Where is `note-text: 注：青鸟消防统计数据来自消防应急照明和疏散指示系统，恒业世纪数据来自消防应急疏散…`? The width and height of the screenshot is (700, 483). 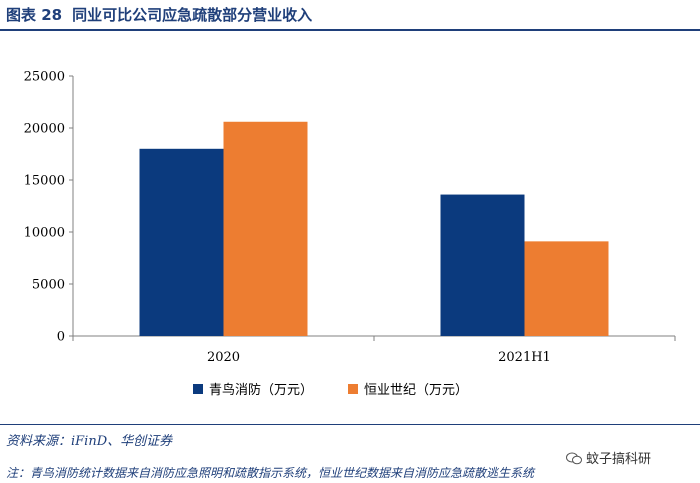 note-text: 注：青鸟消防统计数据来自消防应急照明和疏散指示系统，恒业世纪数据来自消防应急疏散… is located at coordinates (270, 473).